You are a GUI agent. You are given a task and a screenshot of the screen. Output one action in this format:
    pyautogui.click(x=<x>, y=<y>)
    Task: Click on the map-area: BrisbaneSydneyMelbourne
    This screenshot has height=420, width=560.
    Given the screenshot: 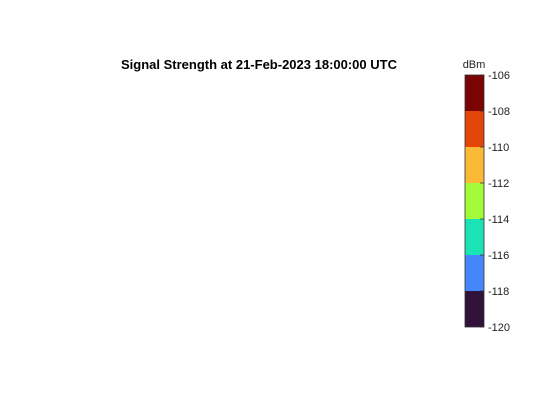 What is the action you would take?
    pyautogui.click(x=280, y=12)
    